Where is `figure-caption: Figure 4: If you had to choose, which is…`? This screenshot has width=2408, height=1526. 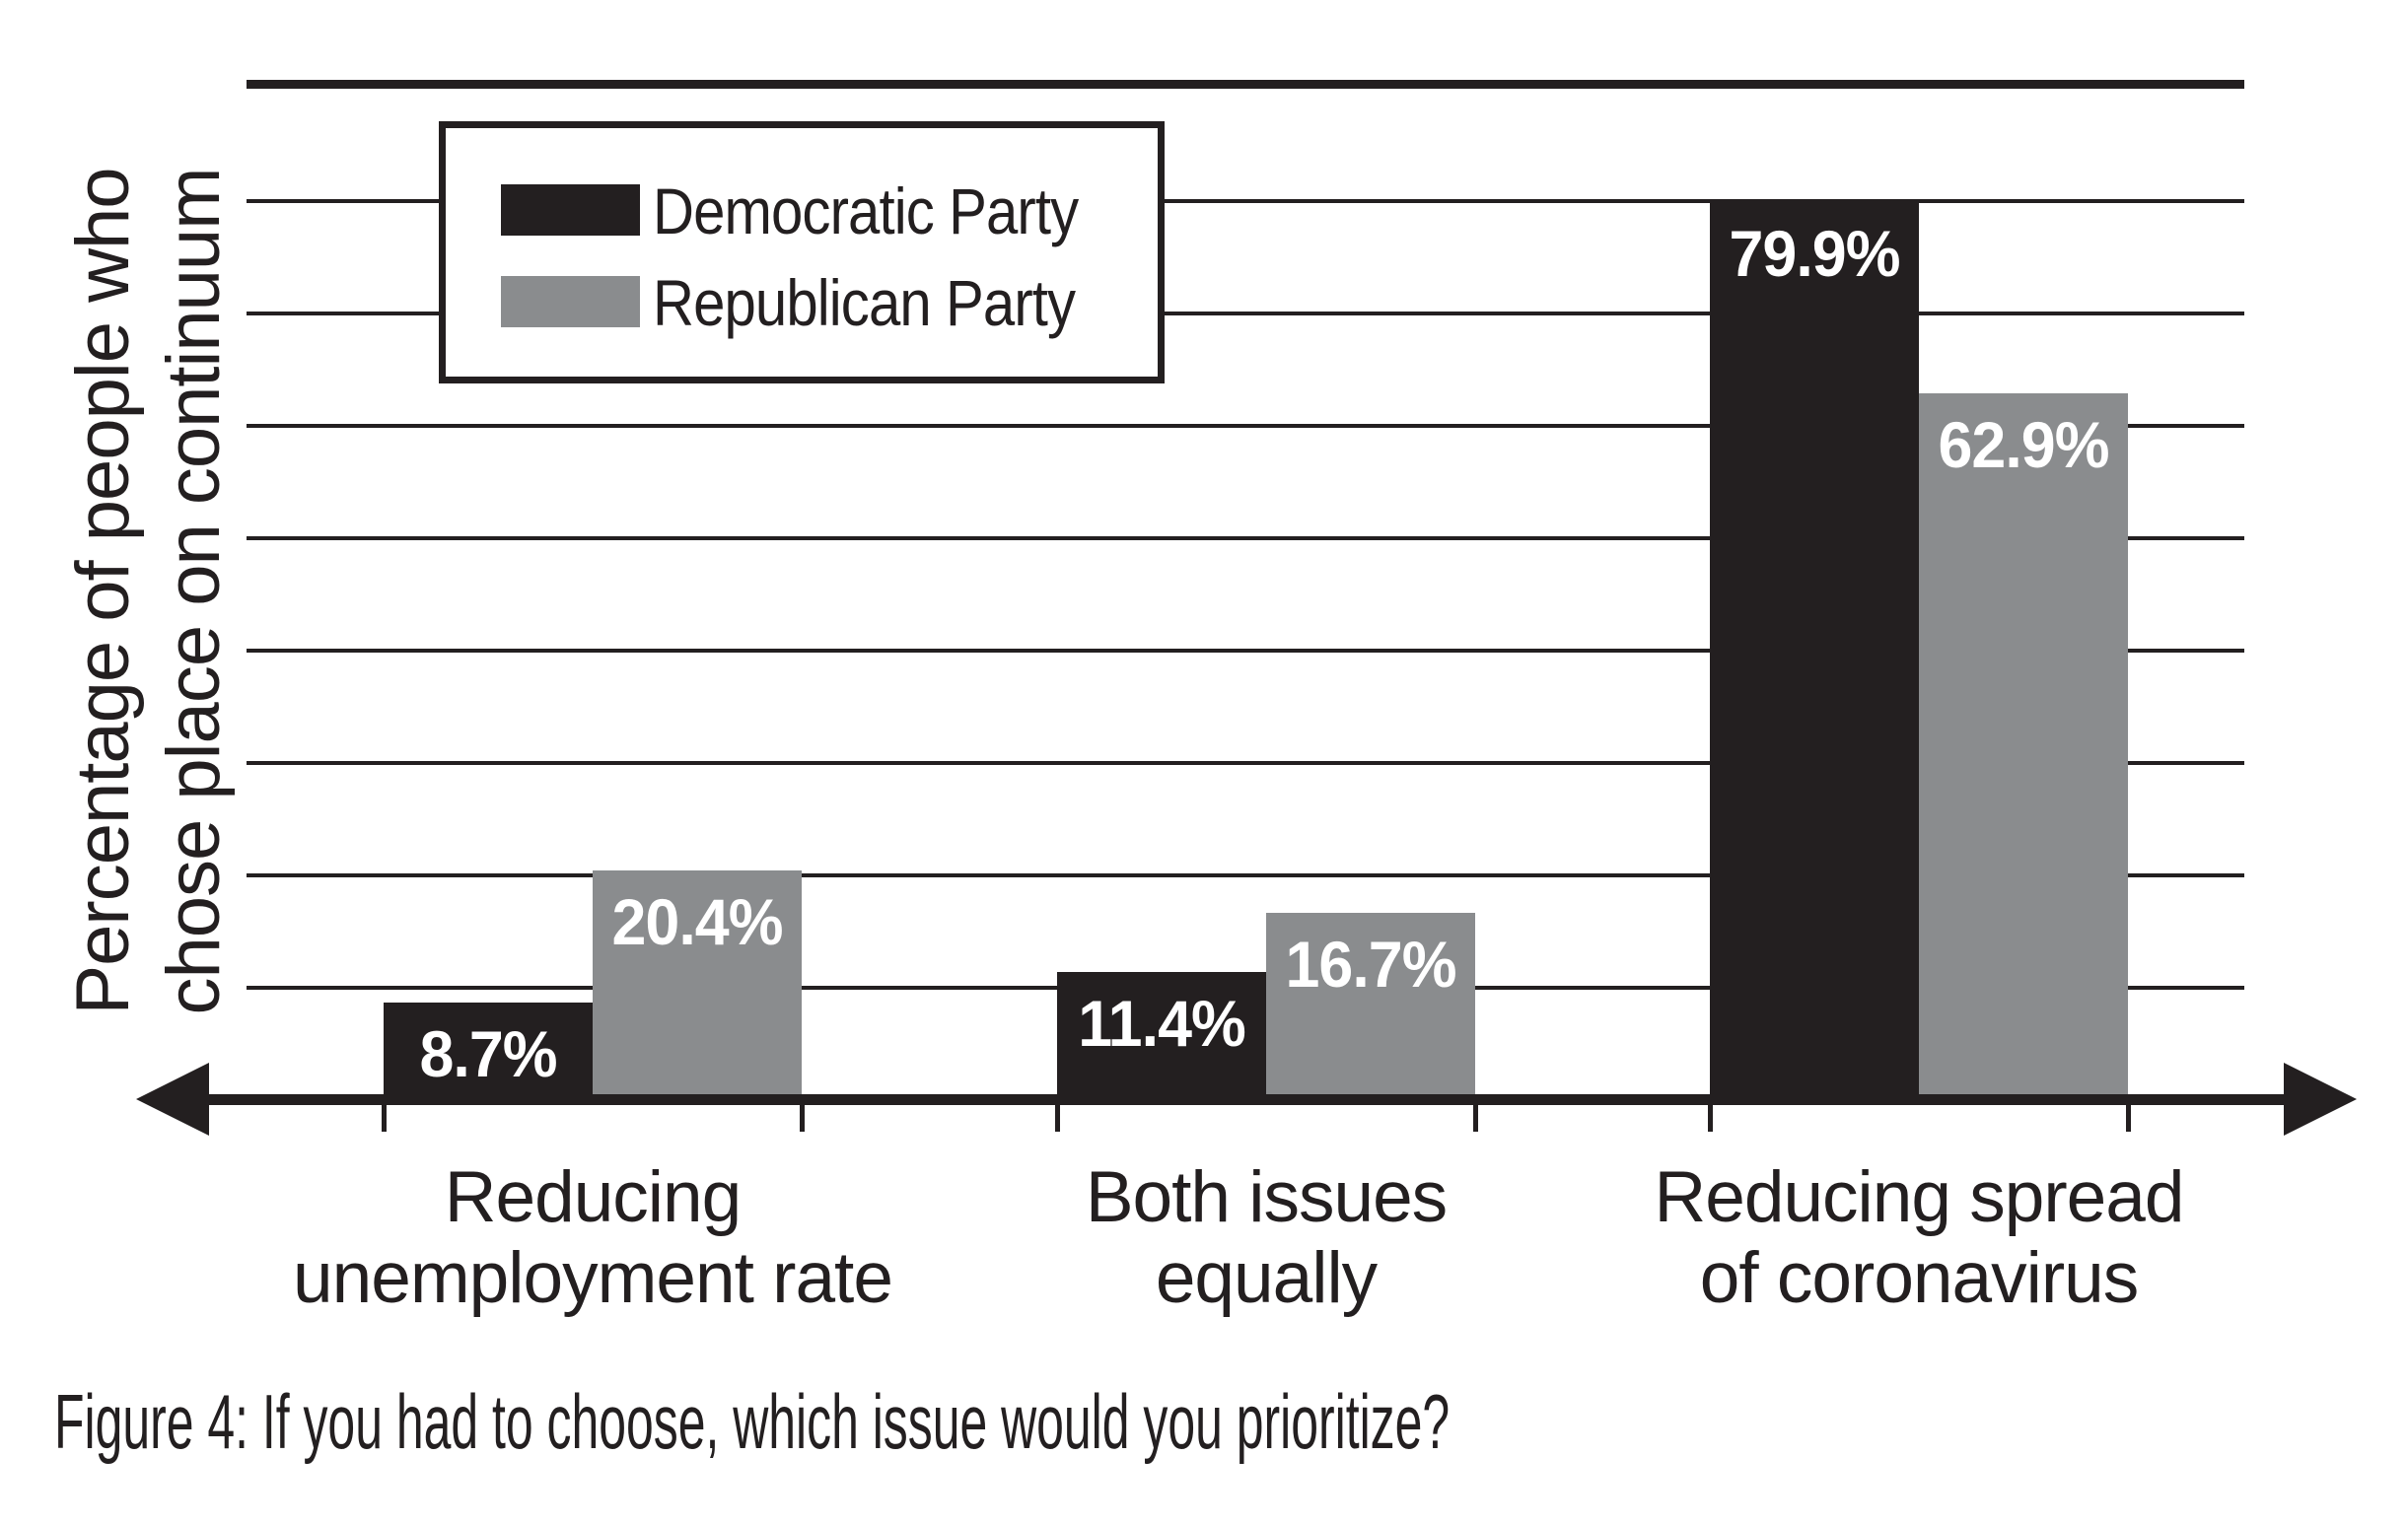 figure-caption: Figure 4: If you had to choose, which is… is located at coordinates (1144, 1421).